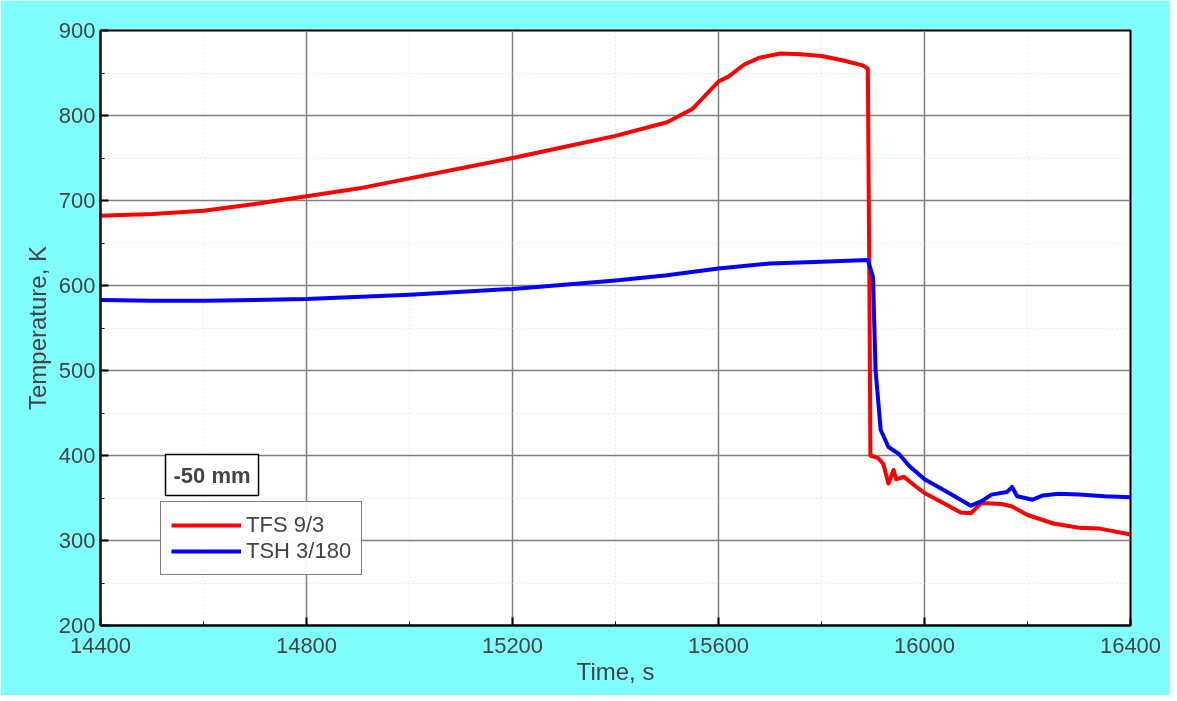 This screenshot has height=701, width=1177. Describe the element at coordinates (306, 645) in the screenshot. I see `x-tick-label: 14800` at that location.